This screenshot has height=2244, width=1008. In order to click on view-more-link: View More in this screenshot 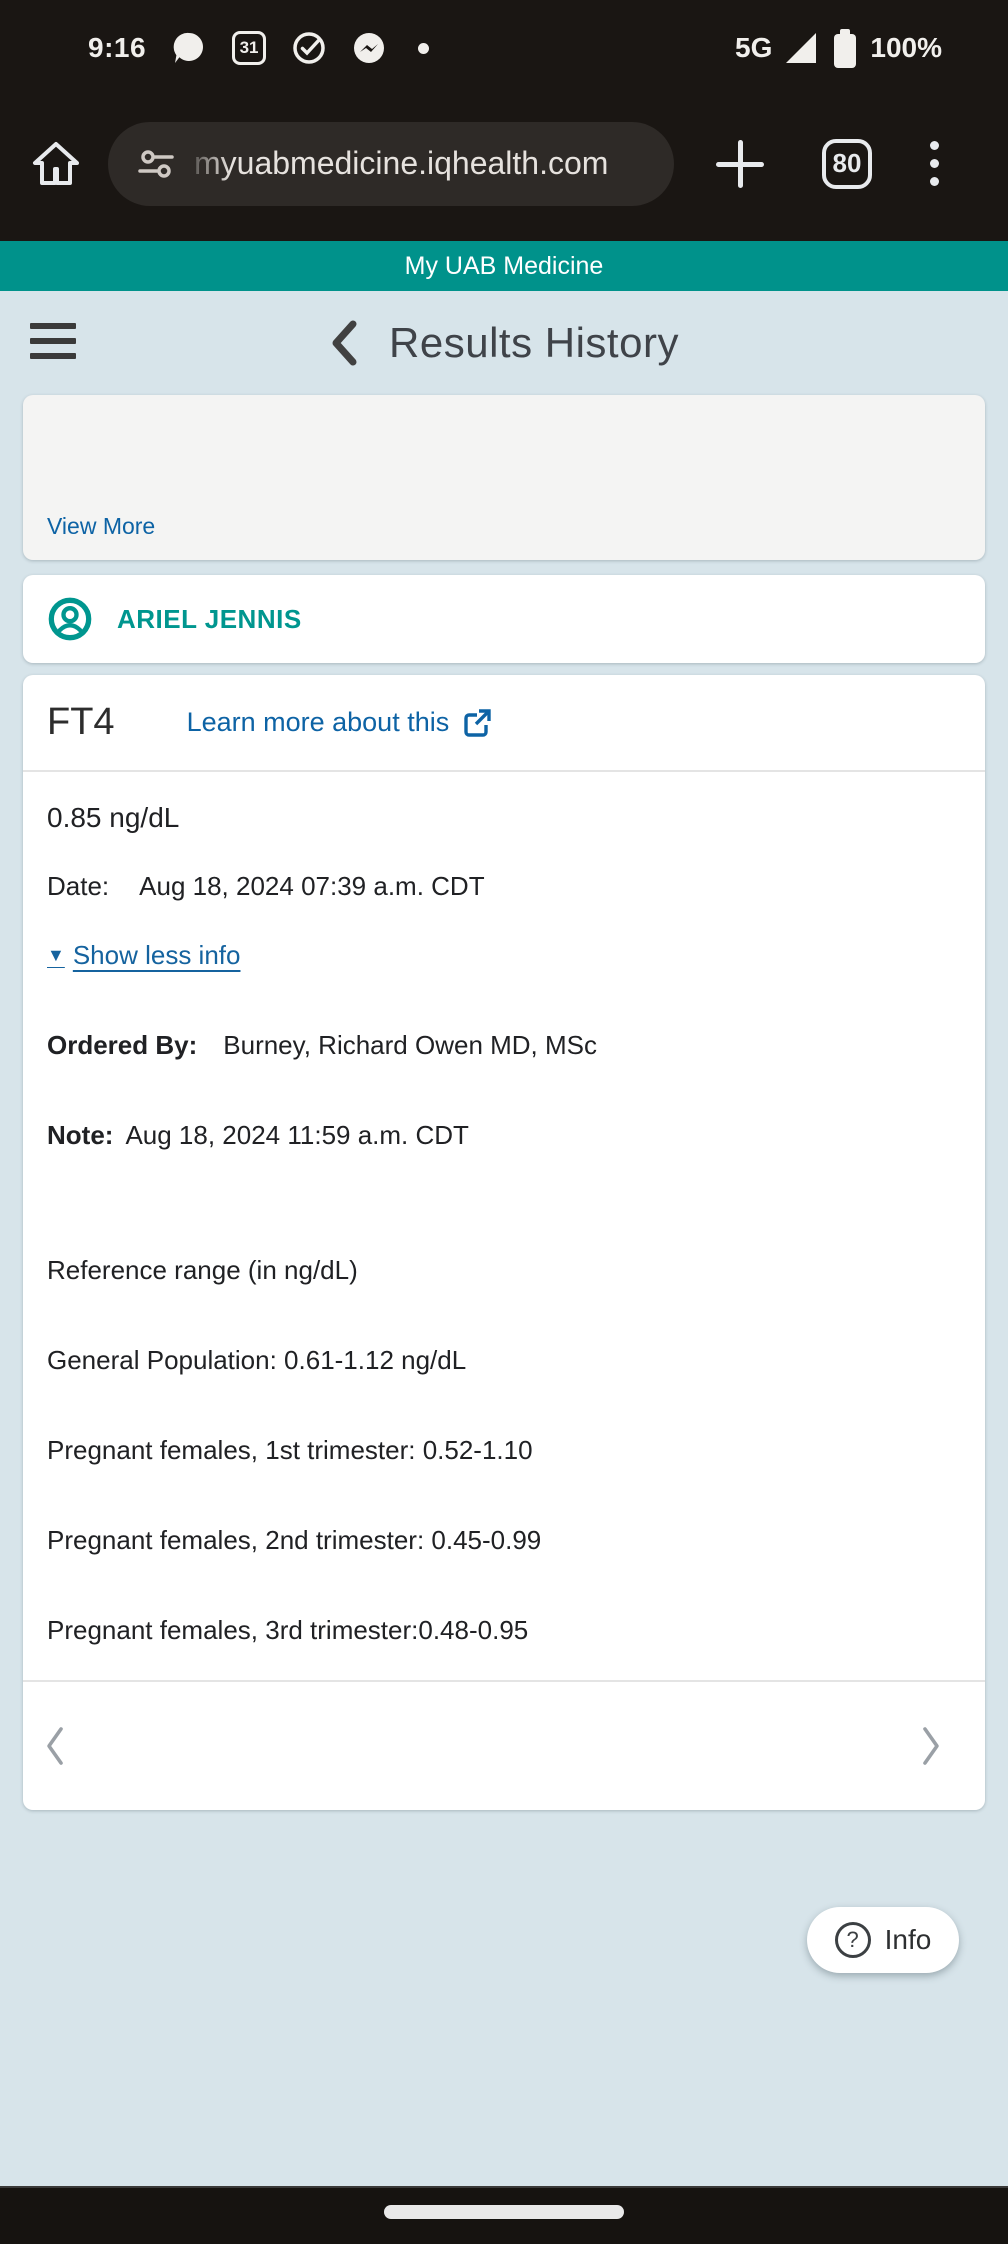, I will do `click(101, 526)`.